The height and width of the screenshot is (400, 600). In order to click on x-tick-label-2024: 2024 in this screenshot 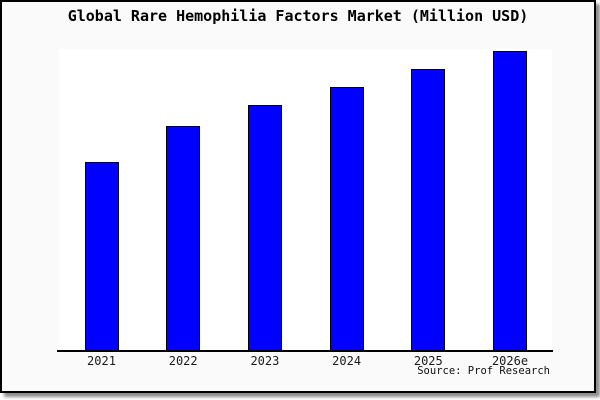, I will do `click(347, 361)`.